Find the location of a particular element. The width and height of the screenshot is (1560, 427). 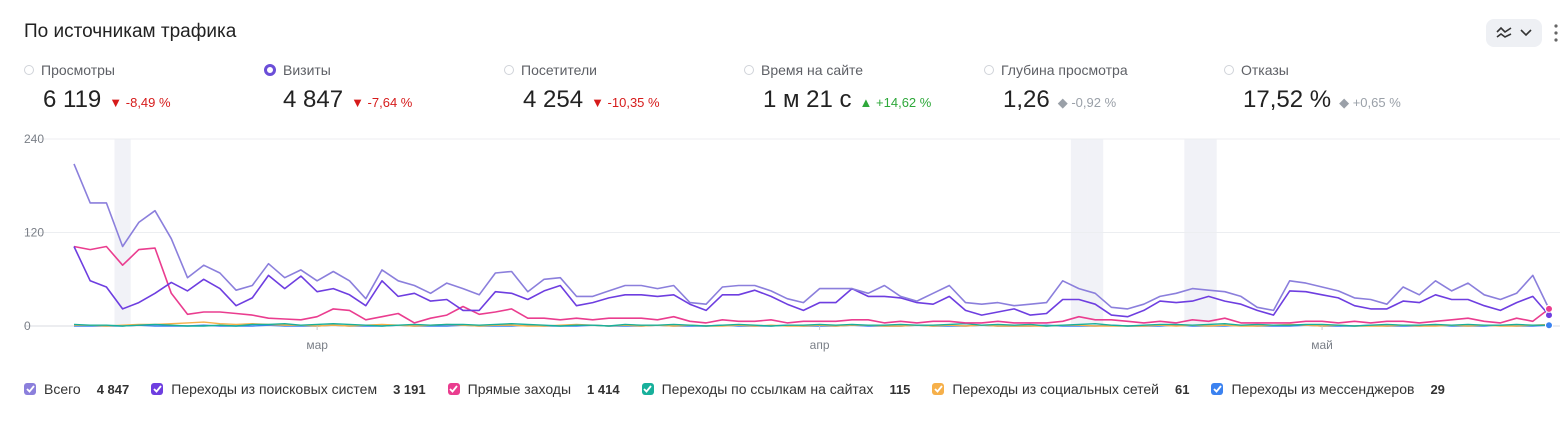

x-tick-label: мар is located at coordinates (317, 345).